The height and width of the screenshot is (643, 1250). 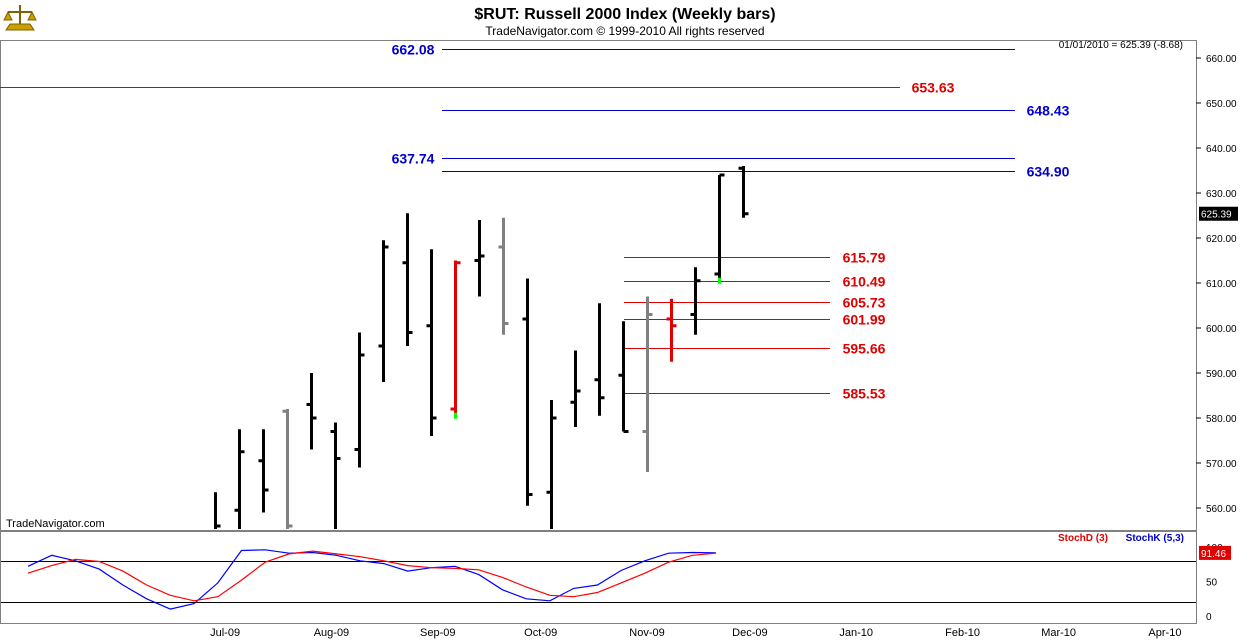 I want to click on last-bar-info: 01/01/2010 = 625.39 (-8.68), so click(x=1121, y=45).